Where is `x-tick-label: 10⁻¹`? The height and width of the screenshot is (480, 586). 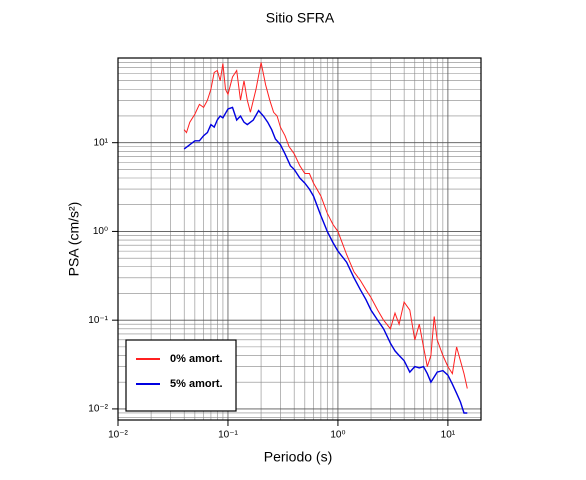
x-tick-label: 10⁻¹ is located at coordinates (228, 435).